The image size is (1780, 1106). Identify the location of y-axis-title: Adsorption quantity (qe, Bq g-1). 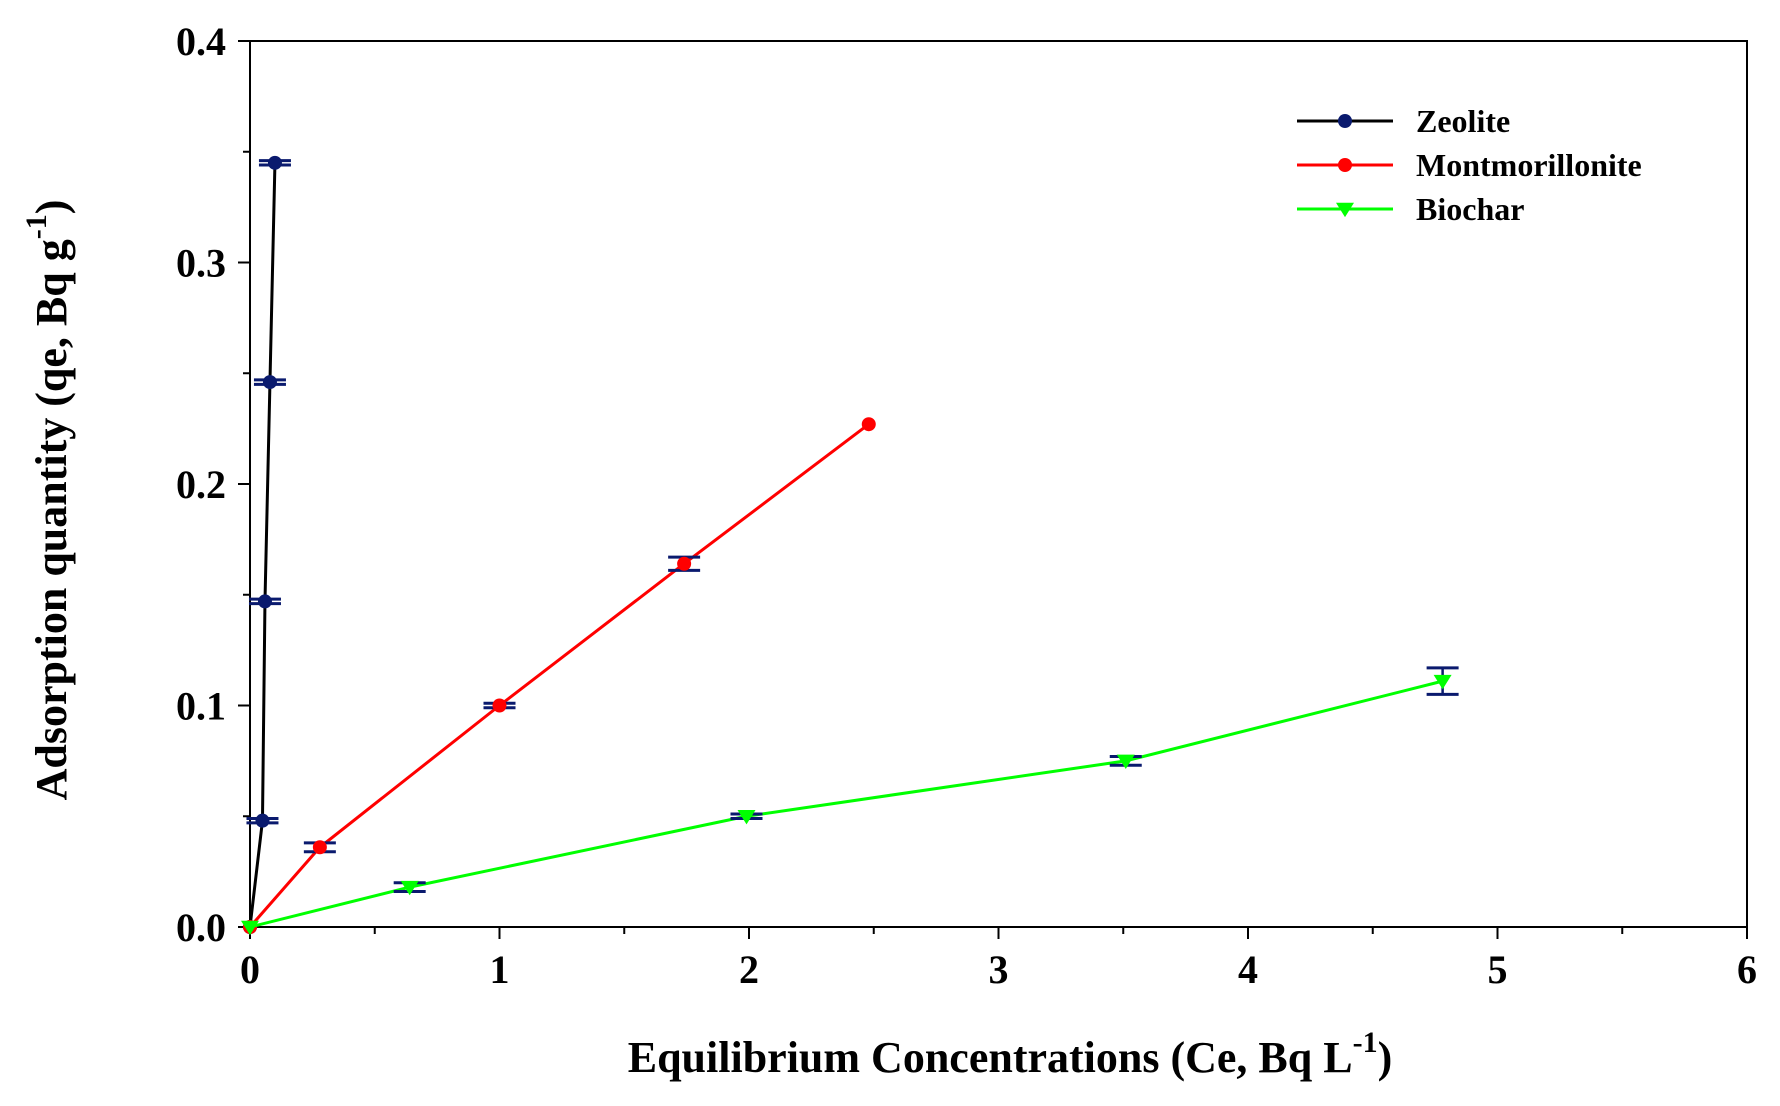
(48, 500).